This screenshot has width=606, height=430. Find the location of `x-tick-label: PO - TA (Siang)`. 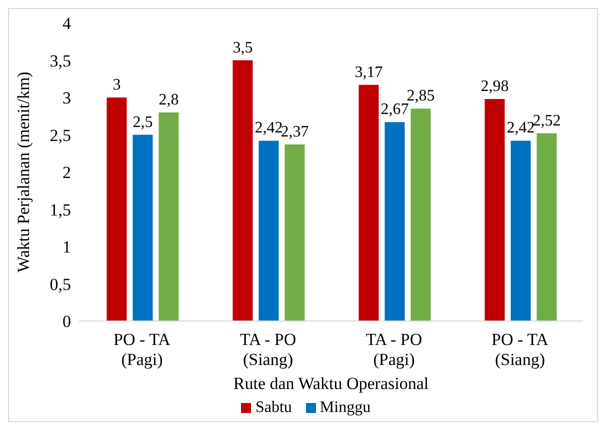

x-tick-label: PO - TA (Siang) is located at coordinates (521, 349).